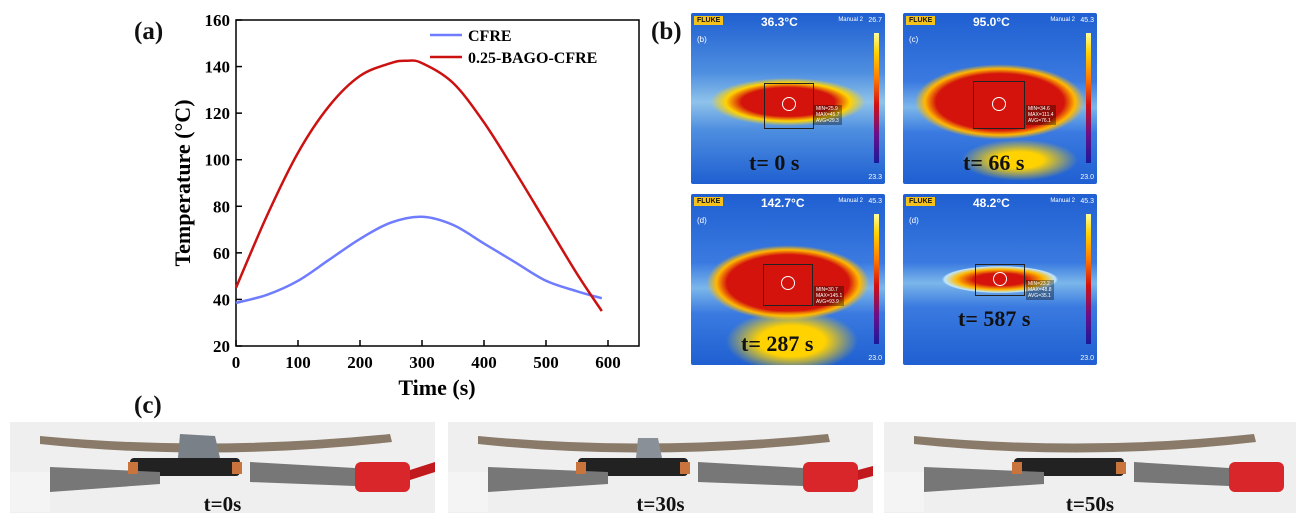  What do you see at coordinates (994, 162) in the screenshot?
I see `time-label: t= 66 s` at bounding box center [994, 162].